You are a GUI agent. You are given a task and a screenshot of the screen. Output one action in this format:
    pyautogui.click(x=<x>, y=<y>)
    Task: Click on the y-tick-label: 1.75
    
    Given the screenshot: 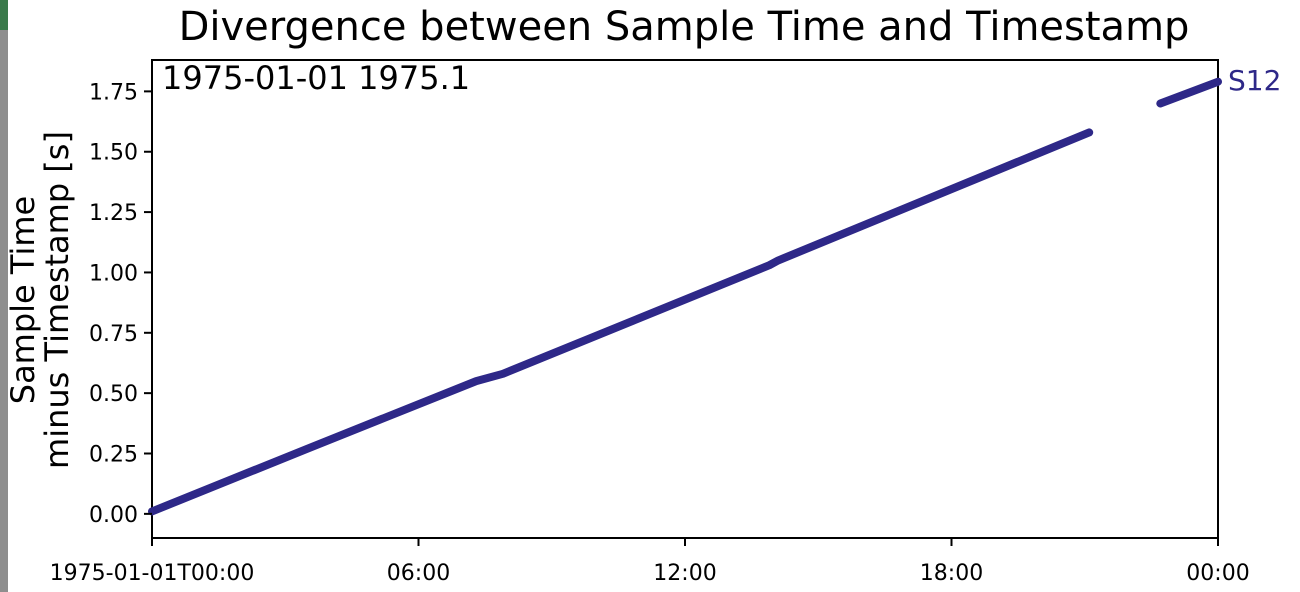 What is the action you would take?
    pyautogui.click(x=113, y=92)
    